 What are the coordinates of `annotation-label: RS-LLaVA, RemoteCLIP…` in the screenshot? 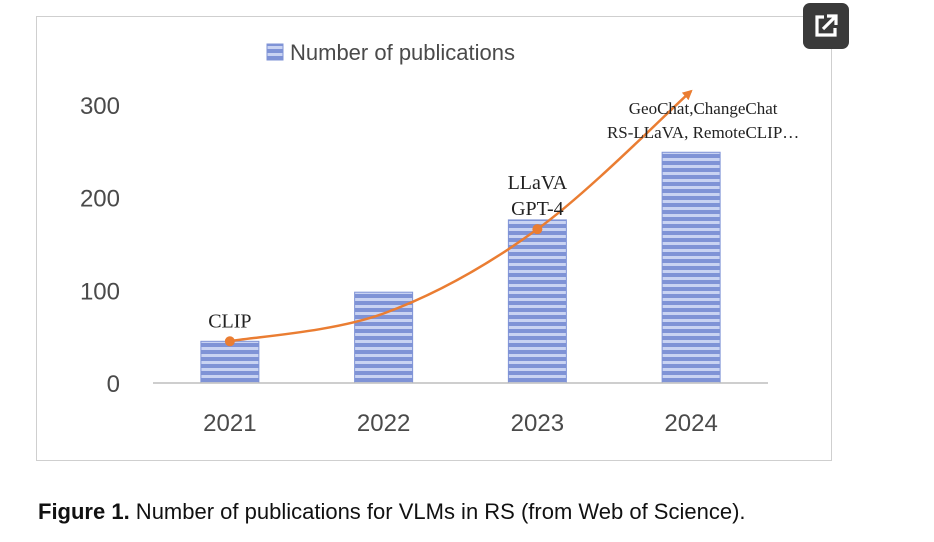 It's located at (703, 132).